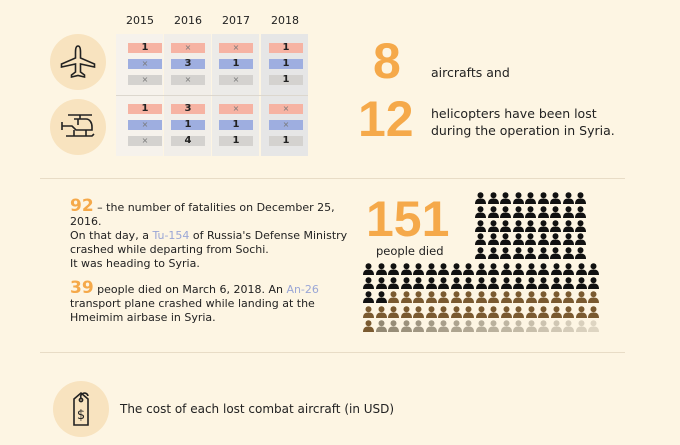 This screenshot has width=680, height=445. I want to click on plane-circle, so click(78, 62).